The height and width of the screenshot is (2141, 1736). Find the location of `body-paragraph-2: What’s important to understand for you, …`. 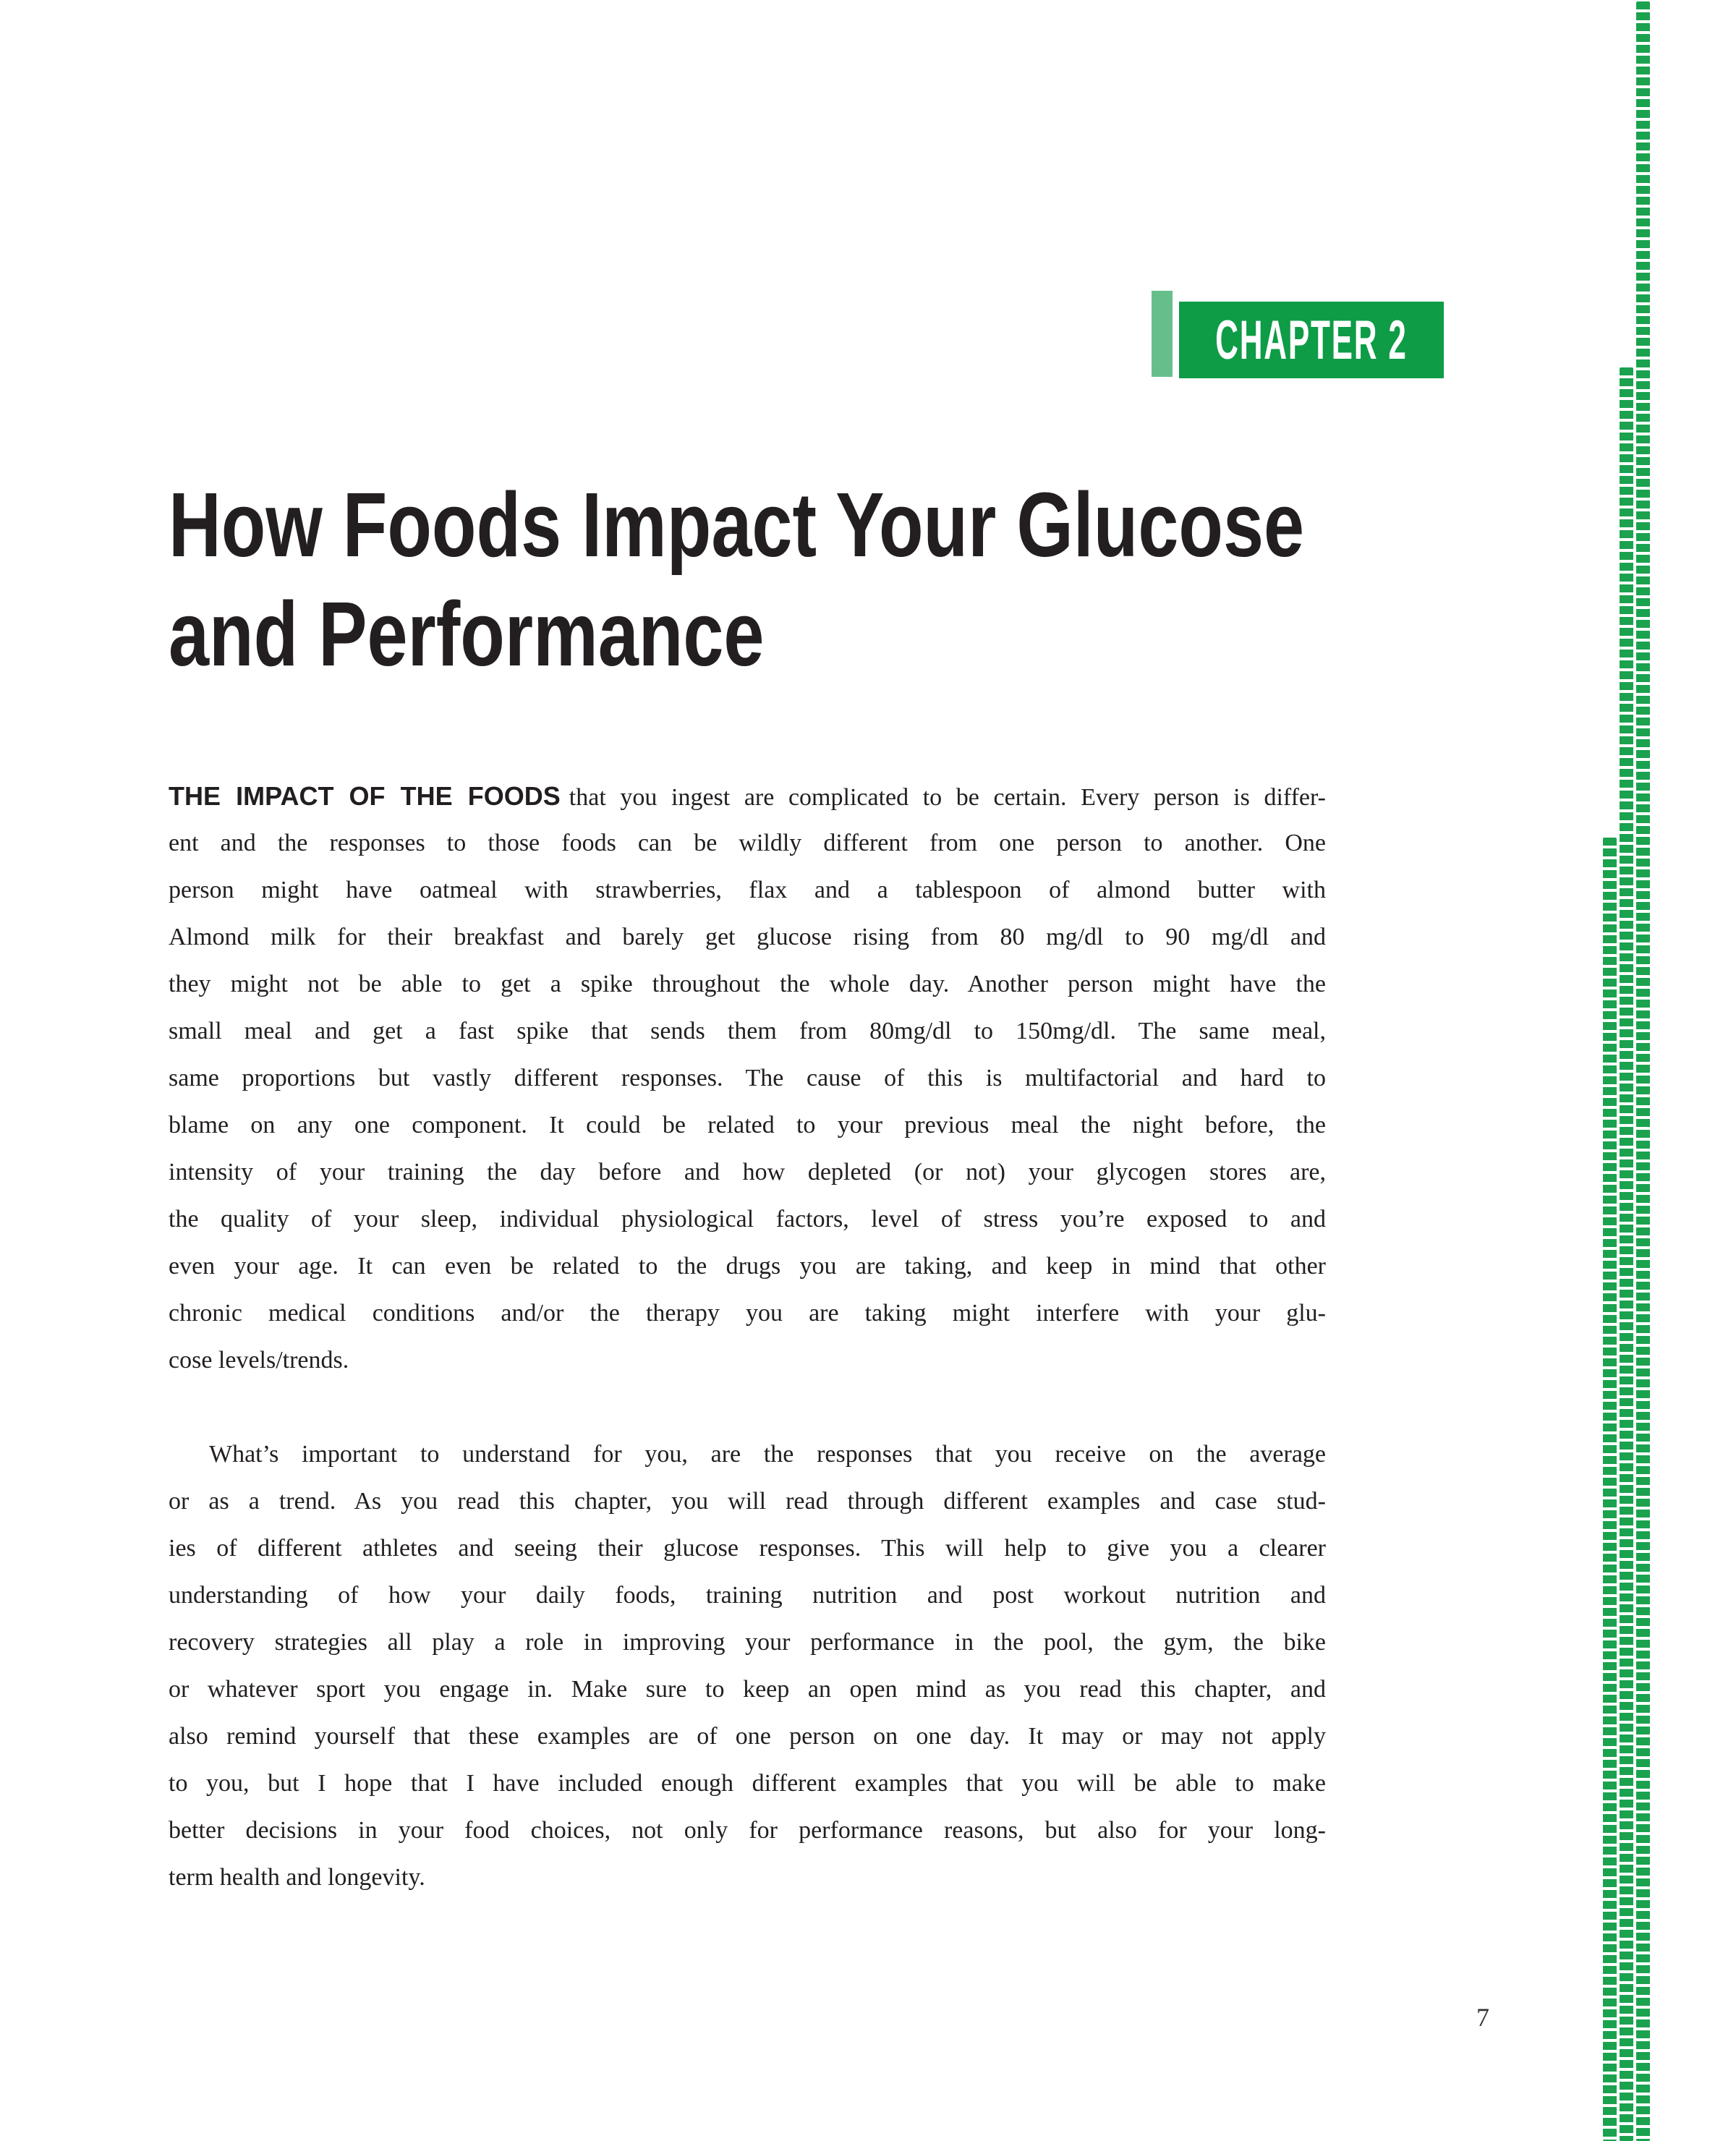

body-paragraph-2: What’s important to understand for you, … is located at coordinates (748, 1666).